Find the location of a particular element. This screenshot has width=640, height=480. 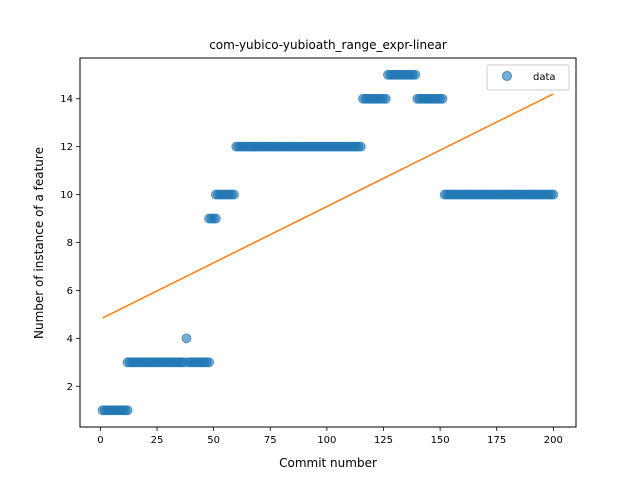

x-tick-label: 125 is located at coordinates (383, 440).